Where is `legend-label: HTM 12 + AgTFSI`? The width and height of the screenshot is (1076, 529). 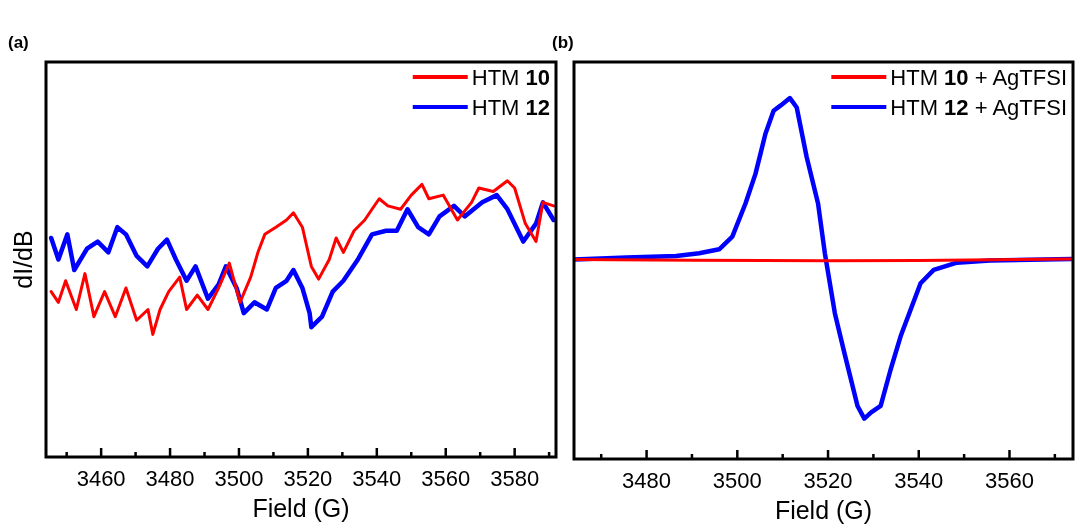
legend-label: HTM 12 + AgTFSI is located at coordinates (978, 107).